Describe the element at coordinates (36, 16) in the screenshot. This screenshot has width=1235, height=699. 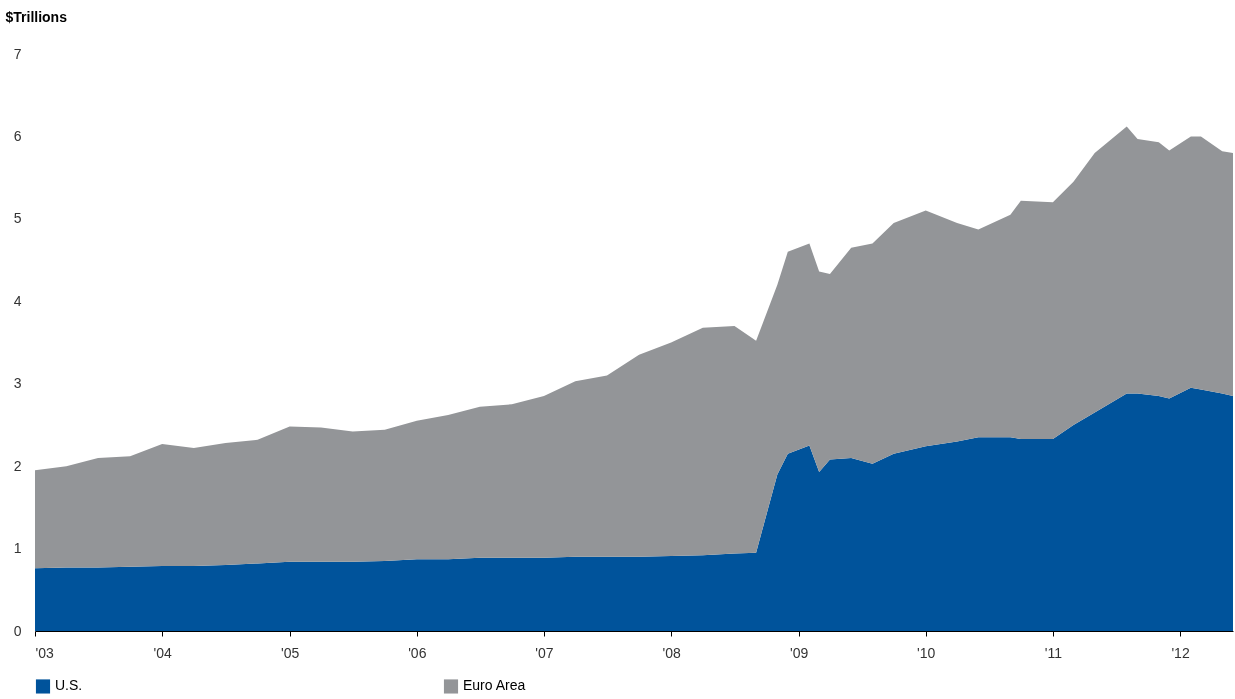
I see `y-axis-title: $Trillions` at that location.